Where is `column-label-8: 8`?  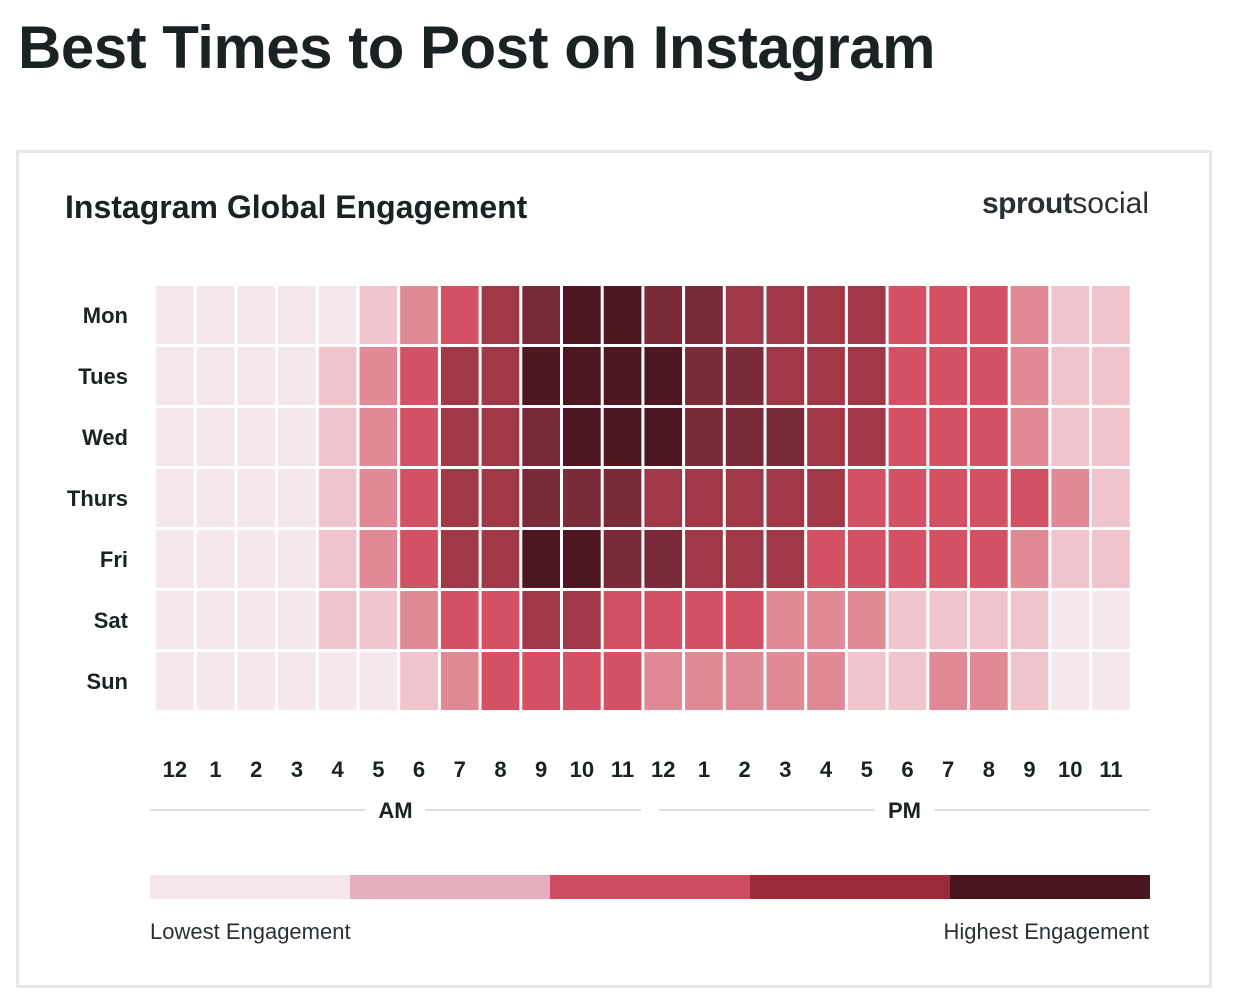 column-label-8: 8 is located at coordinates (500, 769).